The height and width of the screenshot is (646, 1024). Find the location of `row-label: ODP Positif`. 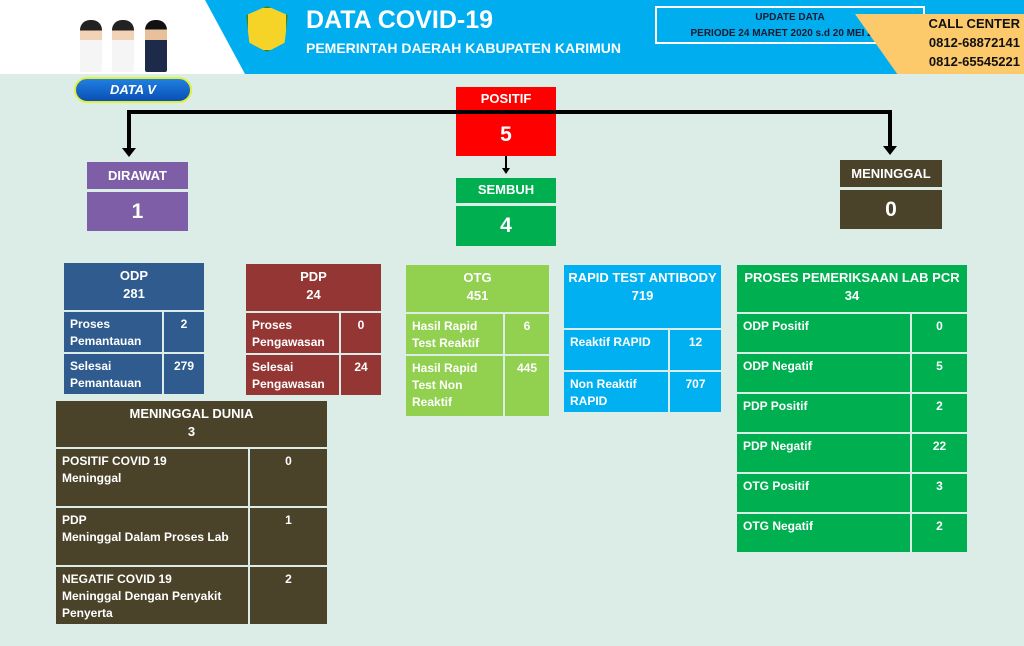

row-label: ODP Positif is located at coordinates (824, 333).